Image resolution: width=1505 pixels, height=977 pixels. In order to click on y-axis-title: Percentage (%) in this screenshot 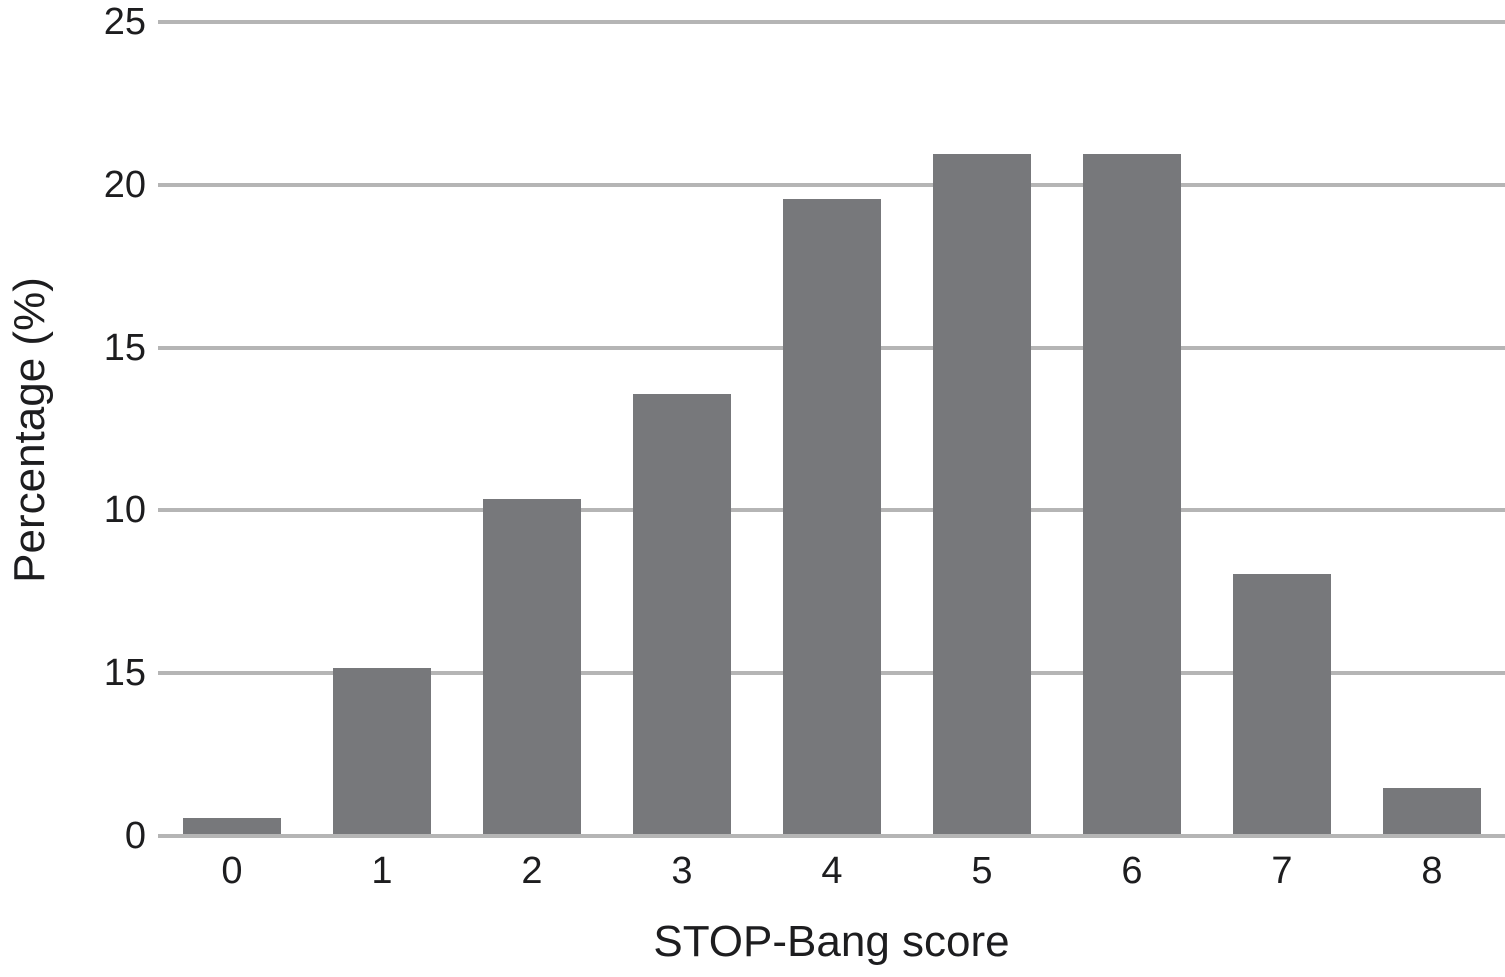, I will do `click(29, 430)`.